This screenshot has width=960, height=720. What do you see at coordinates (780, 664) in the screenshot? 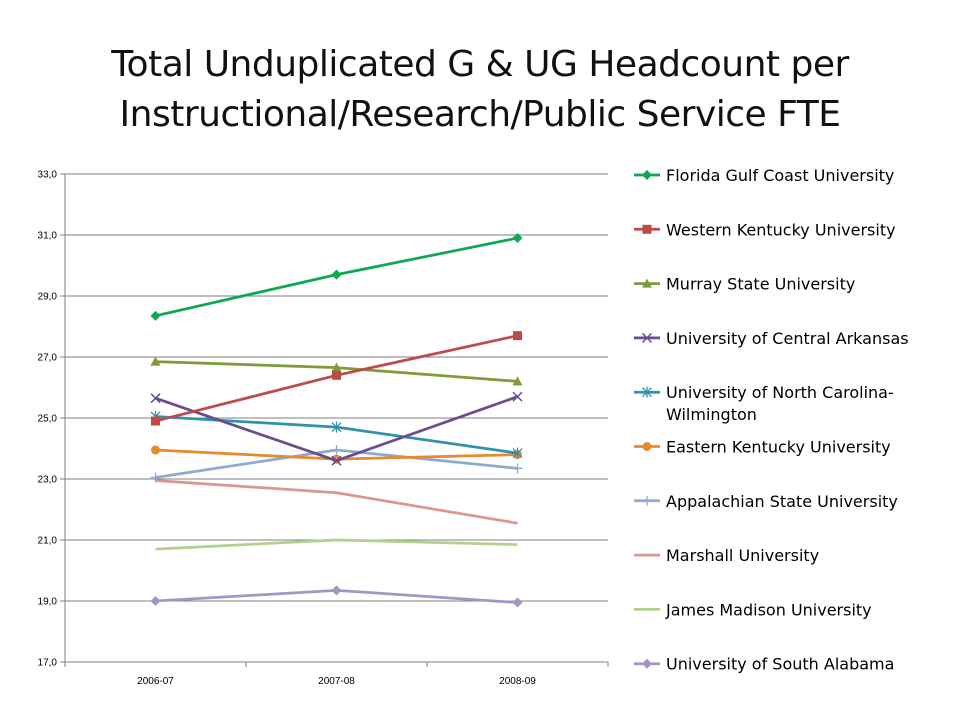
I see `legend-label: University of South Alabama` at bounding box center [780, 664].